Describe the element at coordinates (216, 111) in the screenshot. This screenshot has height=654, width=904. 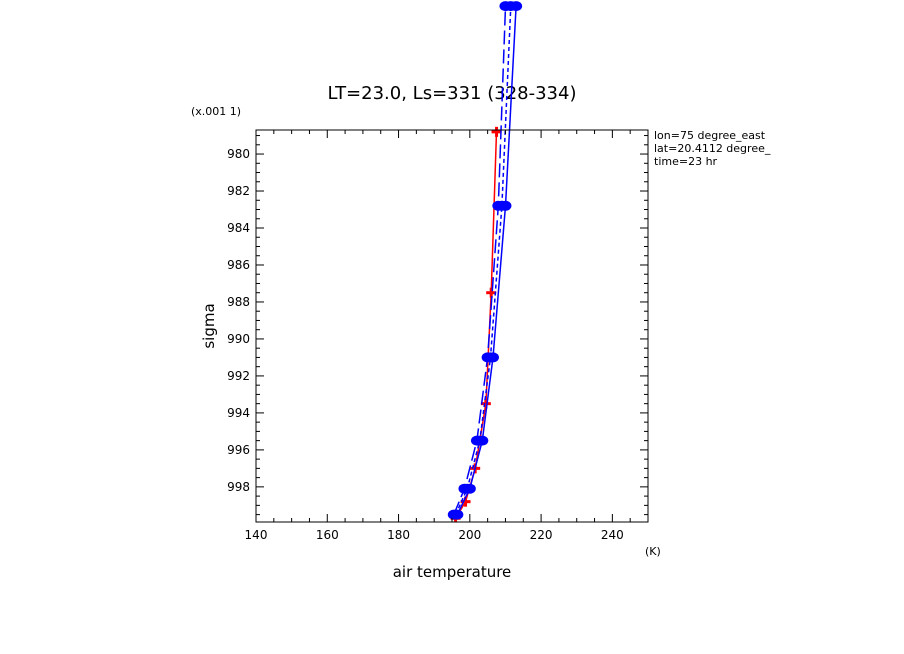
I see `y-scale-note: (x.001 1)` at that location.